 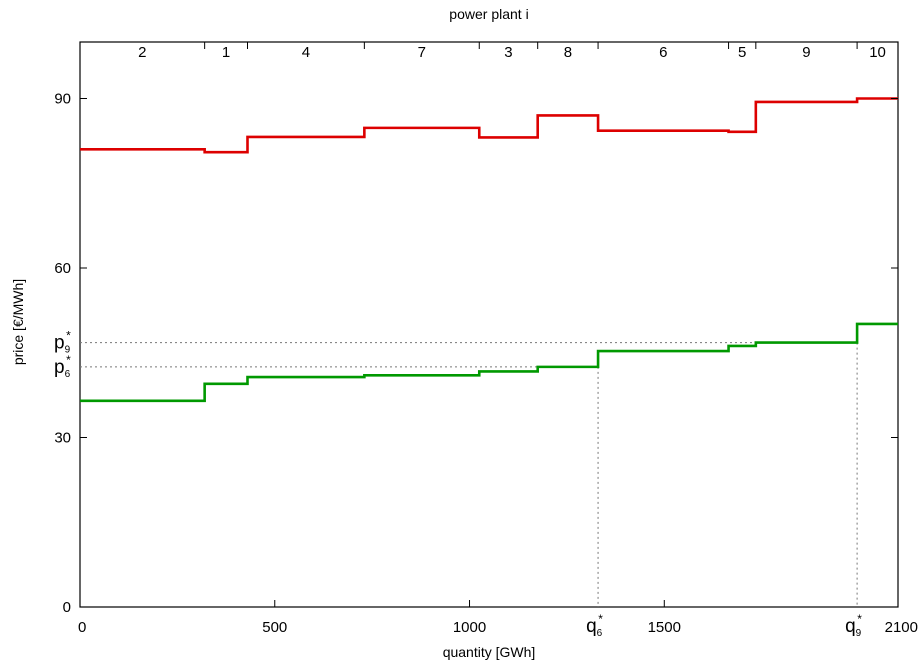 I want to click on plant-label: 5, so click(x=742, y=52).